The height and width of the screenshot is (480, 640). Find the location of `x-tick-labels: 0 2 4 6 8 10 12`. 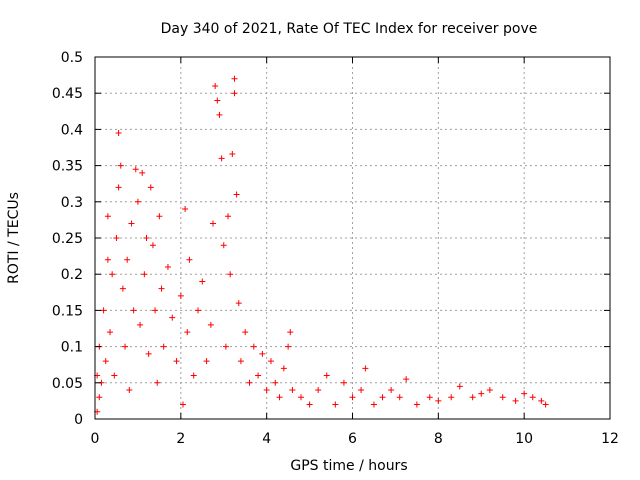

x-tick-labels: 0 2 4 6 8 10 12 is located at coordinates (355, 439).